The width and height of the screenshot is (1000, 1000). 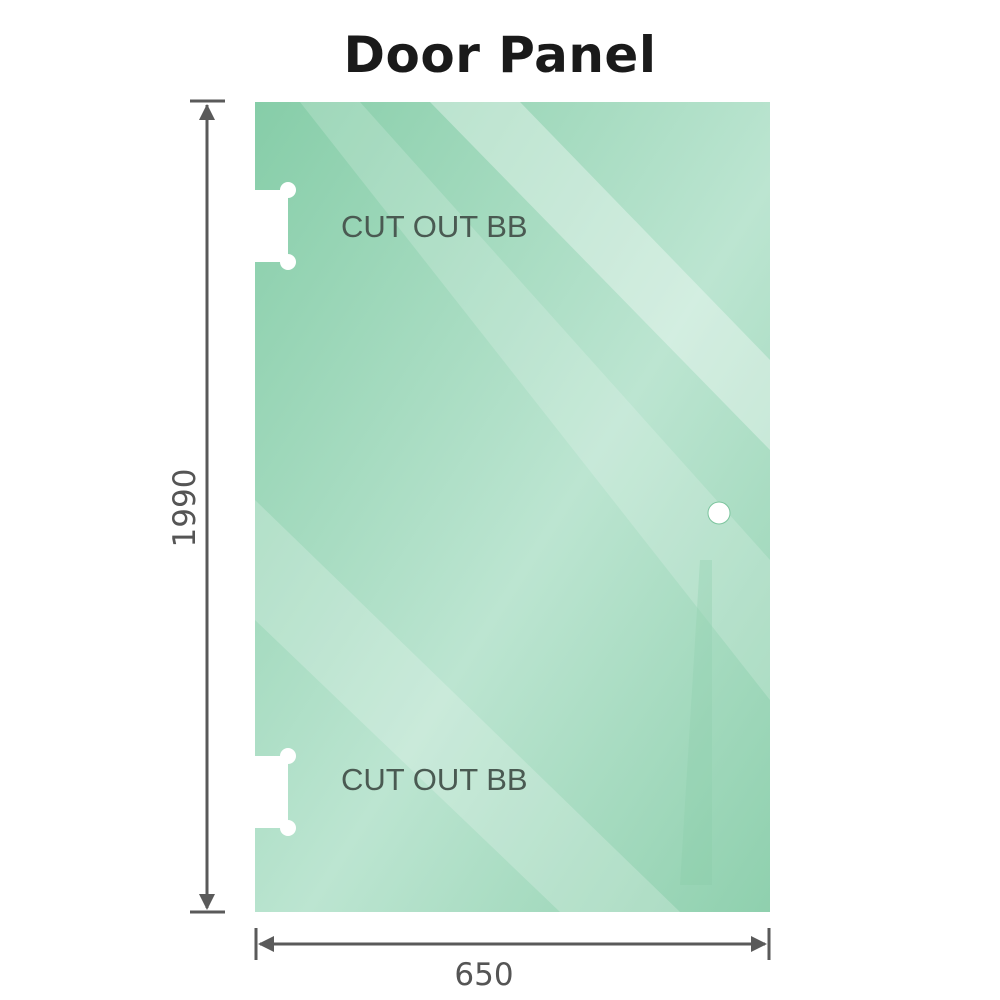 I want to click on height-dimension-line, so click(x=207, y=506).